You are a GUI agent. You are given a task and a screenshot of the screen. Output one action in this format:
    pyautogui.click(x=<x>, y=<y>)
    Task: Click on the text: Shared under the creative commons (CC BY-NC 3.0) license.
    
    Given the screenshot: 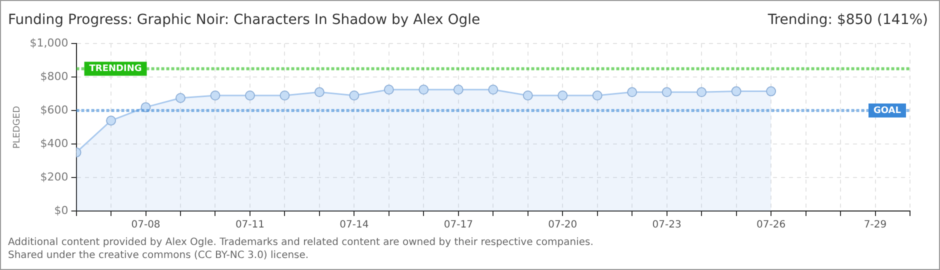 What is the action you would take?
    pyautogui.click(x=159, y=255)
    